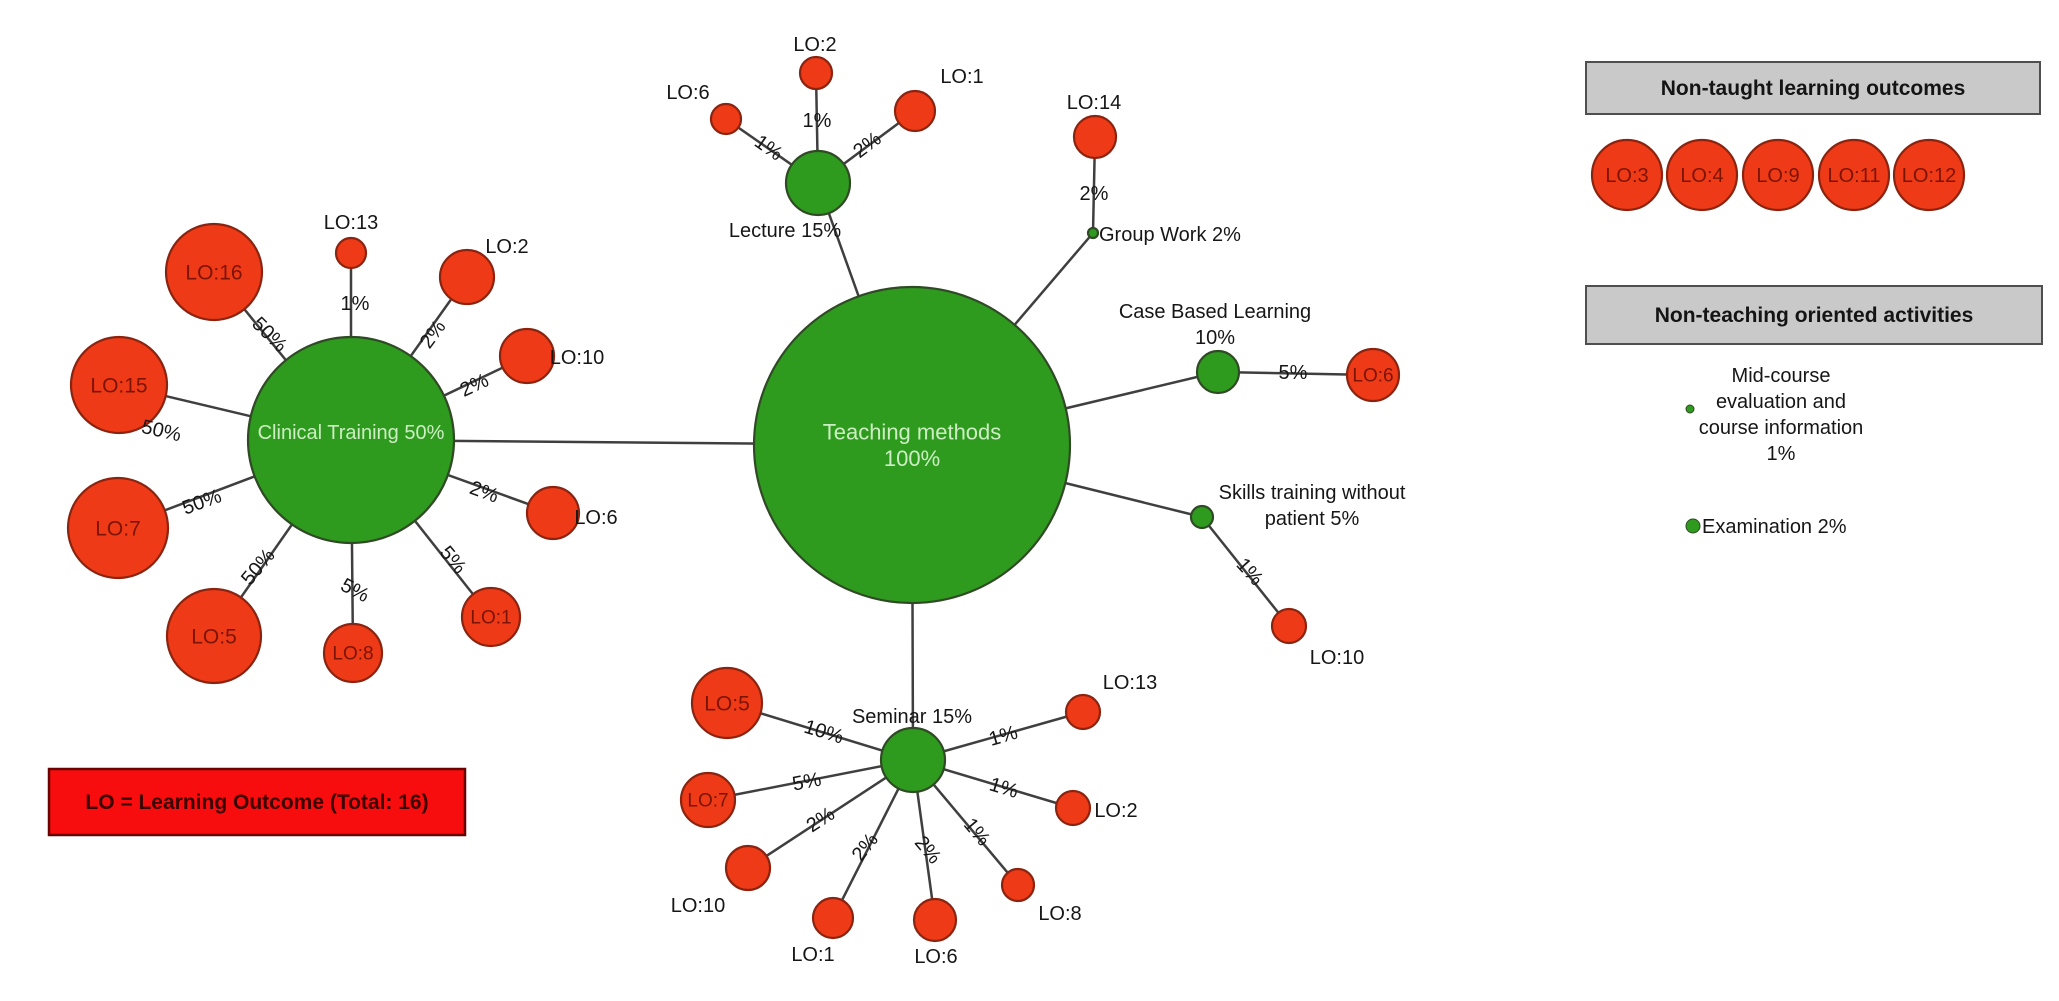  Describe the element at coordinates (912, 458) in the screenshot. I see `node-label-teaching-methods: 100%` at that location.